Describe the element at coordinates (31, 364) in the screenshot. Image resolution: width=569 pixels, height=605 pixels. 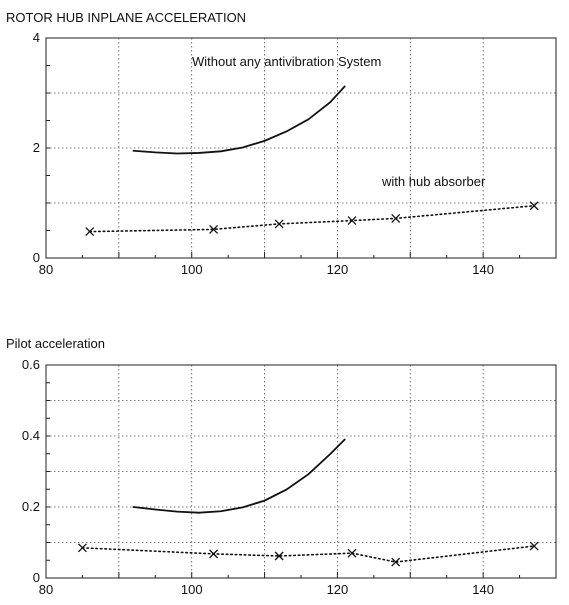
I see `y-tick-label: 0.6` at that location.